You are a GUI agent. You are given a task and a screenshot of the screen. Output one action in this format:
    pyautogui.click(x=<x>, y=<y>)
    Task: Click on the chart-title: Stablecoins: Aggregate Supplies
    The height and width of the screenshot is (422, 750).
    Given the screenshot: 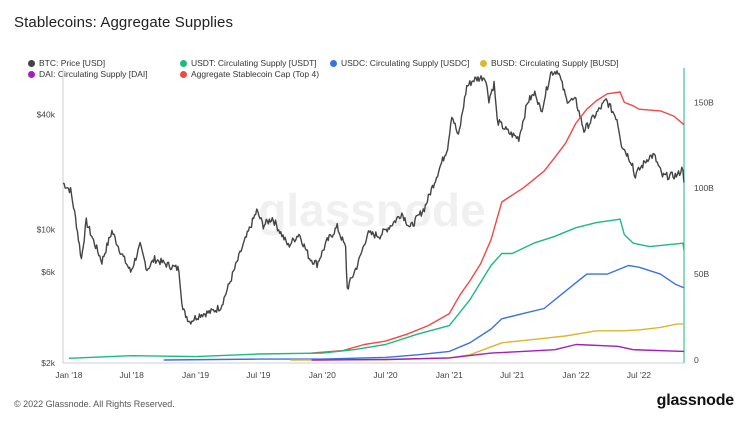 What is the action you would take?
    pyautogui.click(x=124, y=22)
    